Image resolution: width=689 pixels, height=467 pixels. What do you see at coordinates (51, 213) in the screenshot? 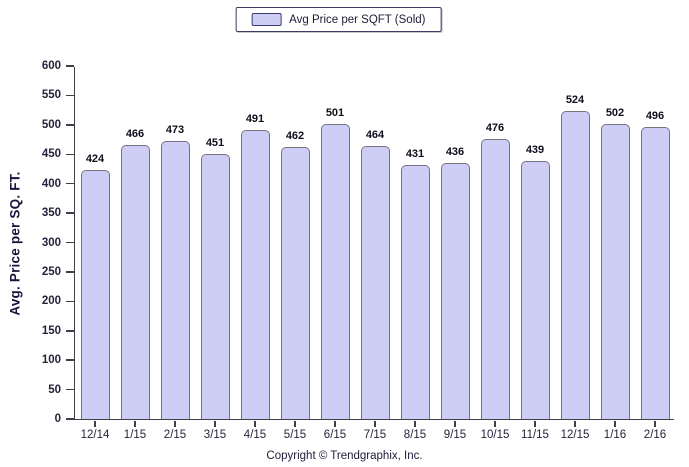
I see `y-axis-tick-label: 350` at bounding box center [51, 213].